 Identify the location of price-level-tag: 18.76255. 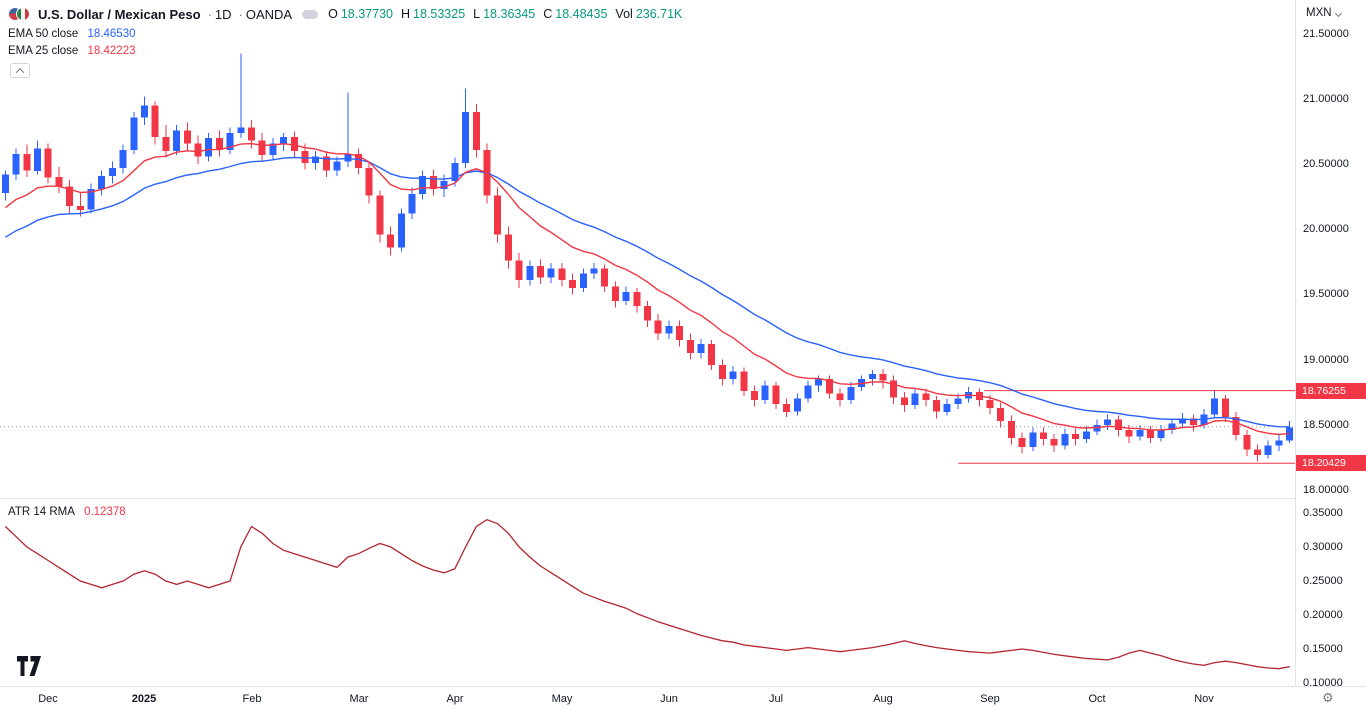
(1331, 391).